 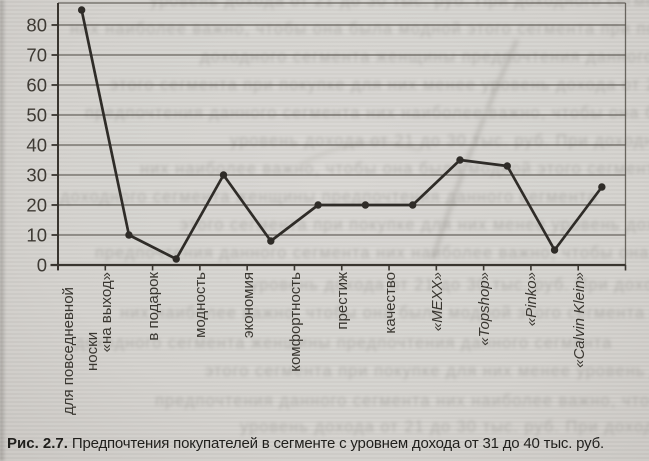 I want to click on scan-page-edge, so click(x=3, y=230).